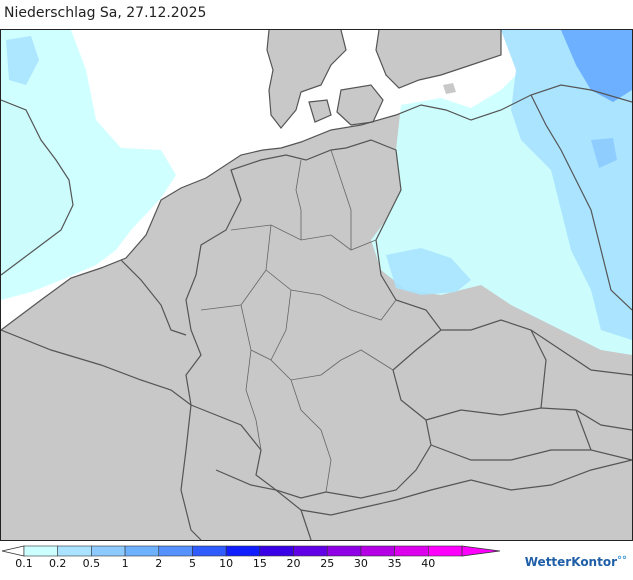 Image resolution: width=633 pixels, height=580 pixels. I want to click on precip-west, so click(88, 165).